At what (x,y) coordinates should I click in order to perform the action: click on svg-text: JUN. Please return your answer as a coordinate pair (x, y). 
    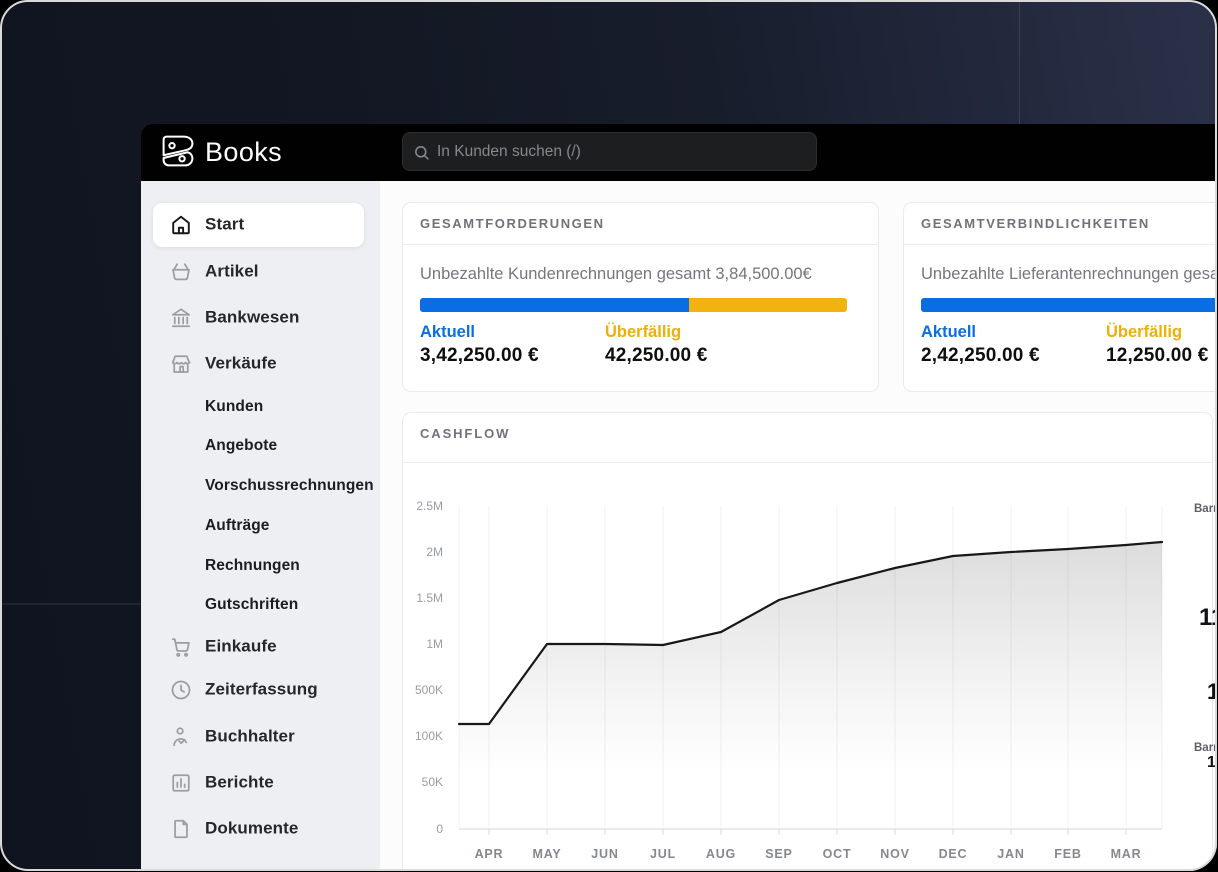
    Looking at the image, I should click on (604, 854).